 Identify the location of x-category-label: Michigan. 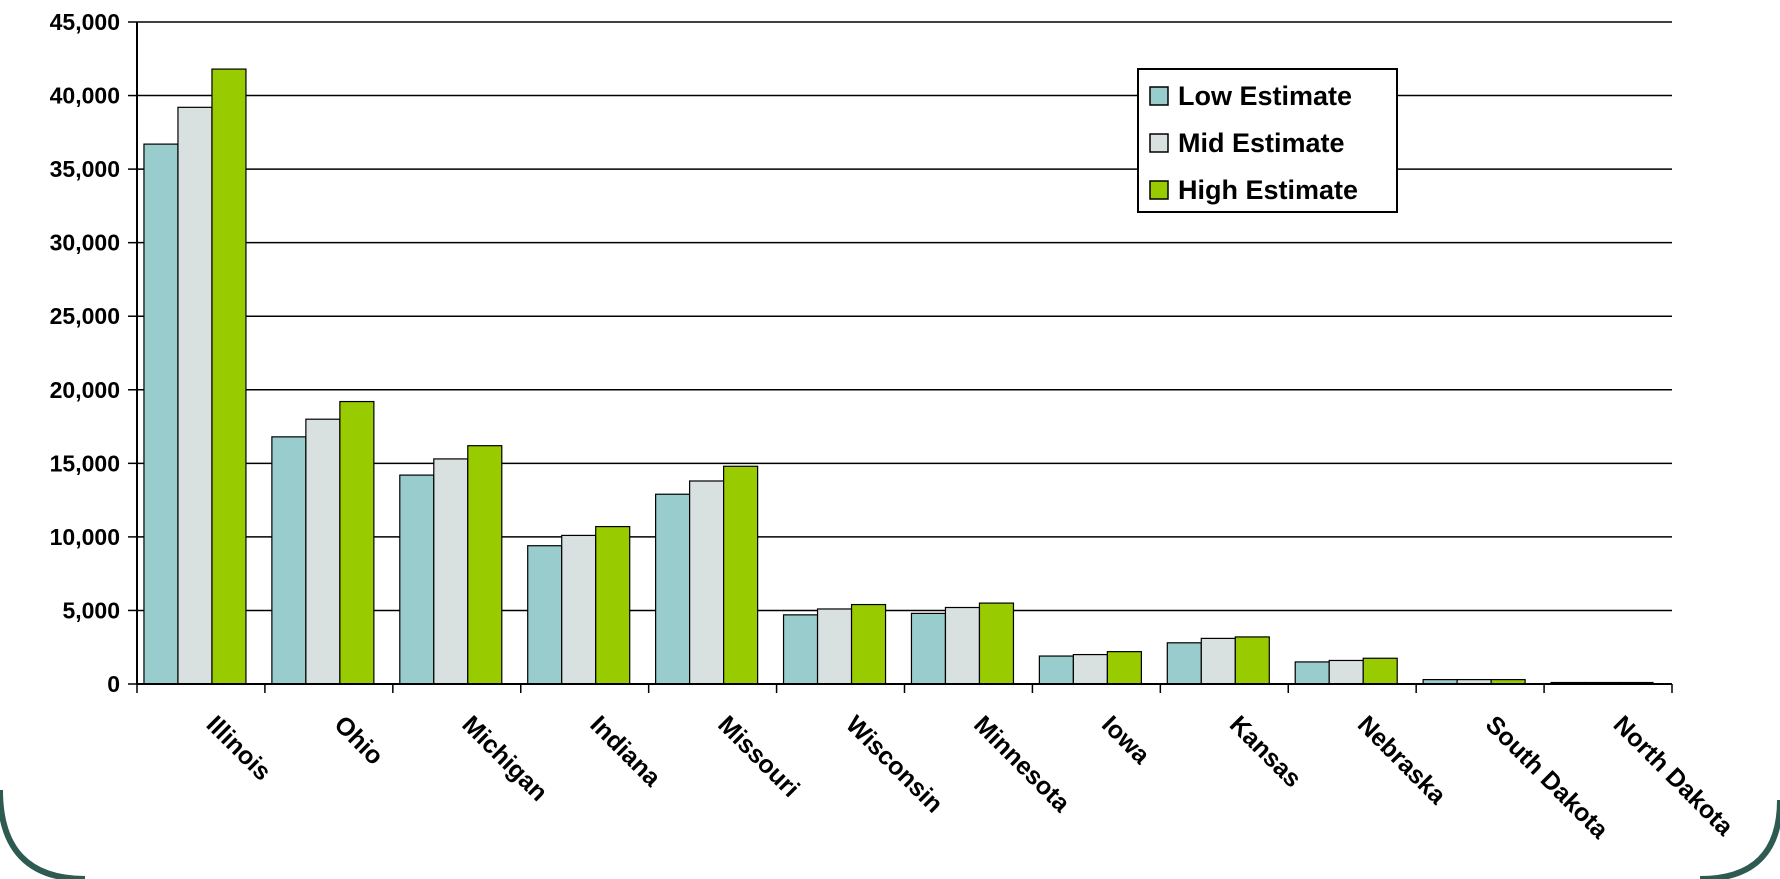
(505, 758).